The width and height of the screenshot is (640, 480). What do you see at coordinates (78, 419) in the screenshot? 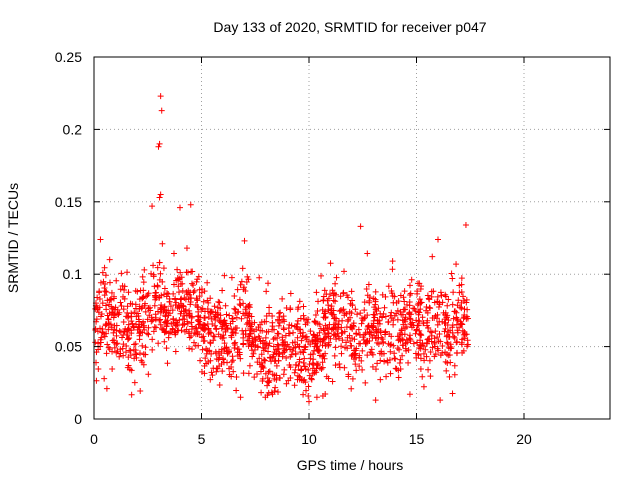
I see `y-tick-label: 0` at bounding box center [78, 419].